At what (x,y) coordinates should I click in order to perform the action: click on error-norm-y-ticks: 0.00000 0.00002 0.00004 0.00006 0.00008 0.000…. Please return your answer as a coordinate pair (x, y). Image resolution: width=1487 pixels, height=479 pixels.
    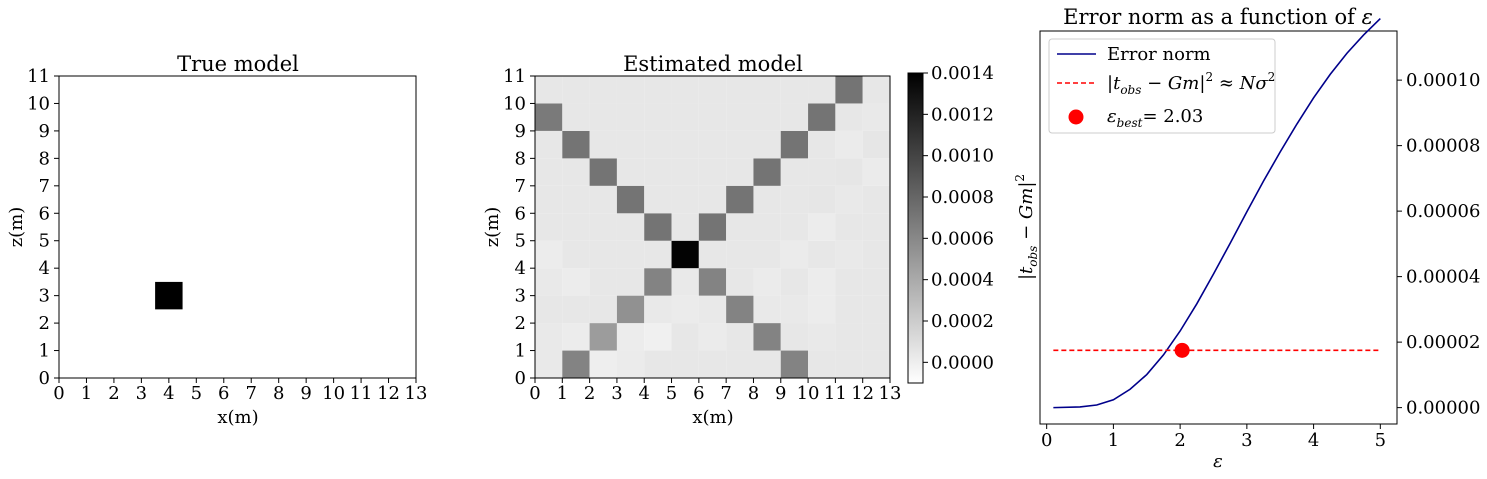
    Looking at the image, I should click on (1438, 244).